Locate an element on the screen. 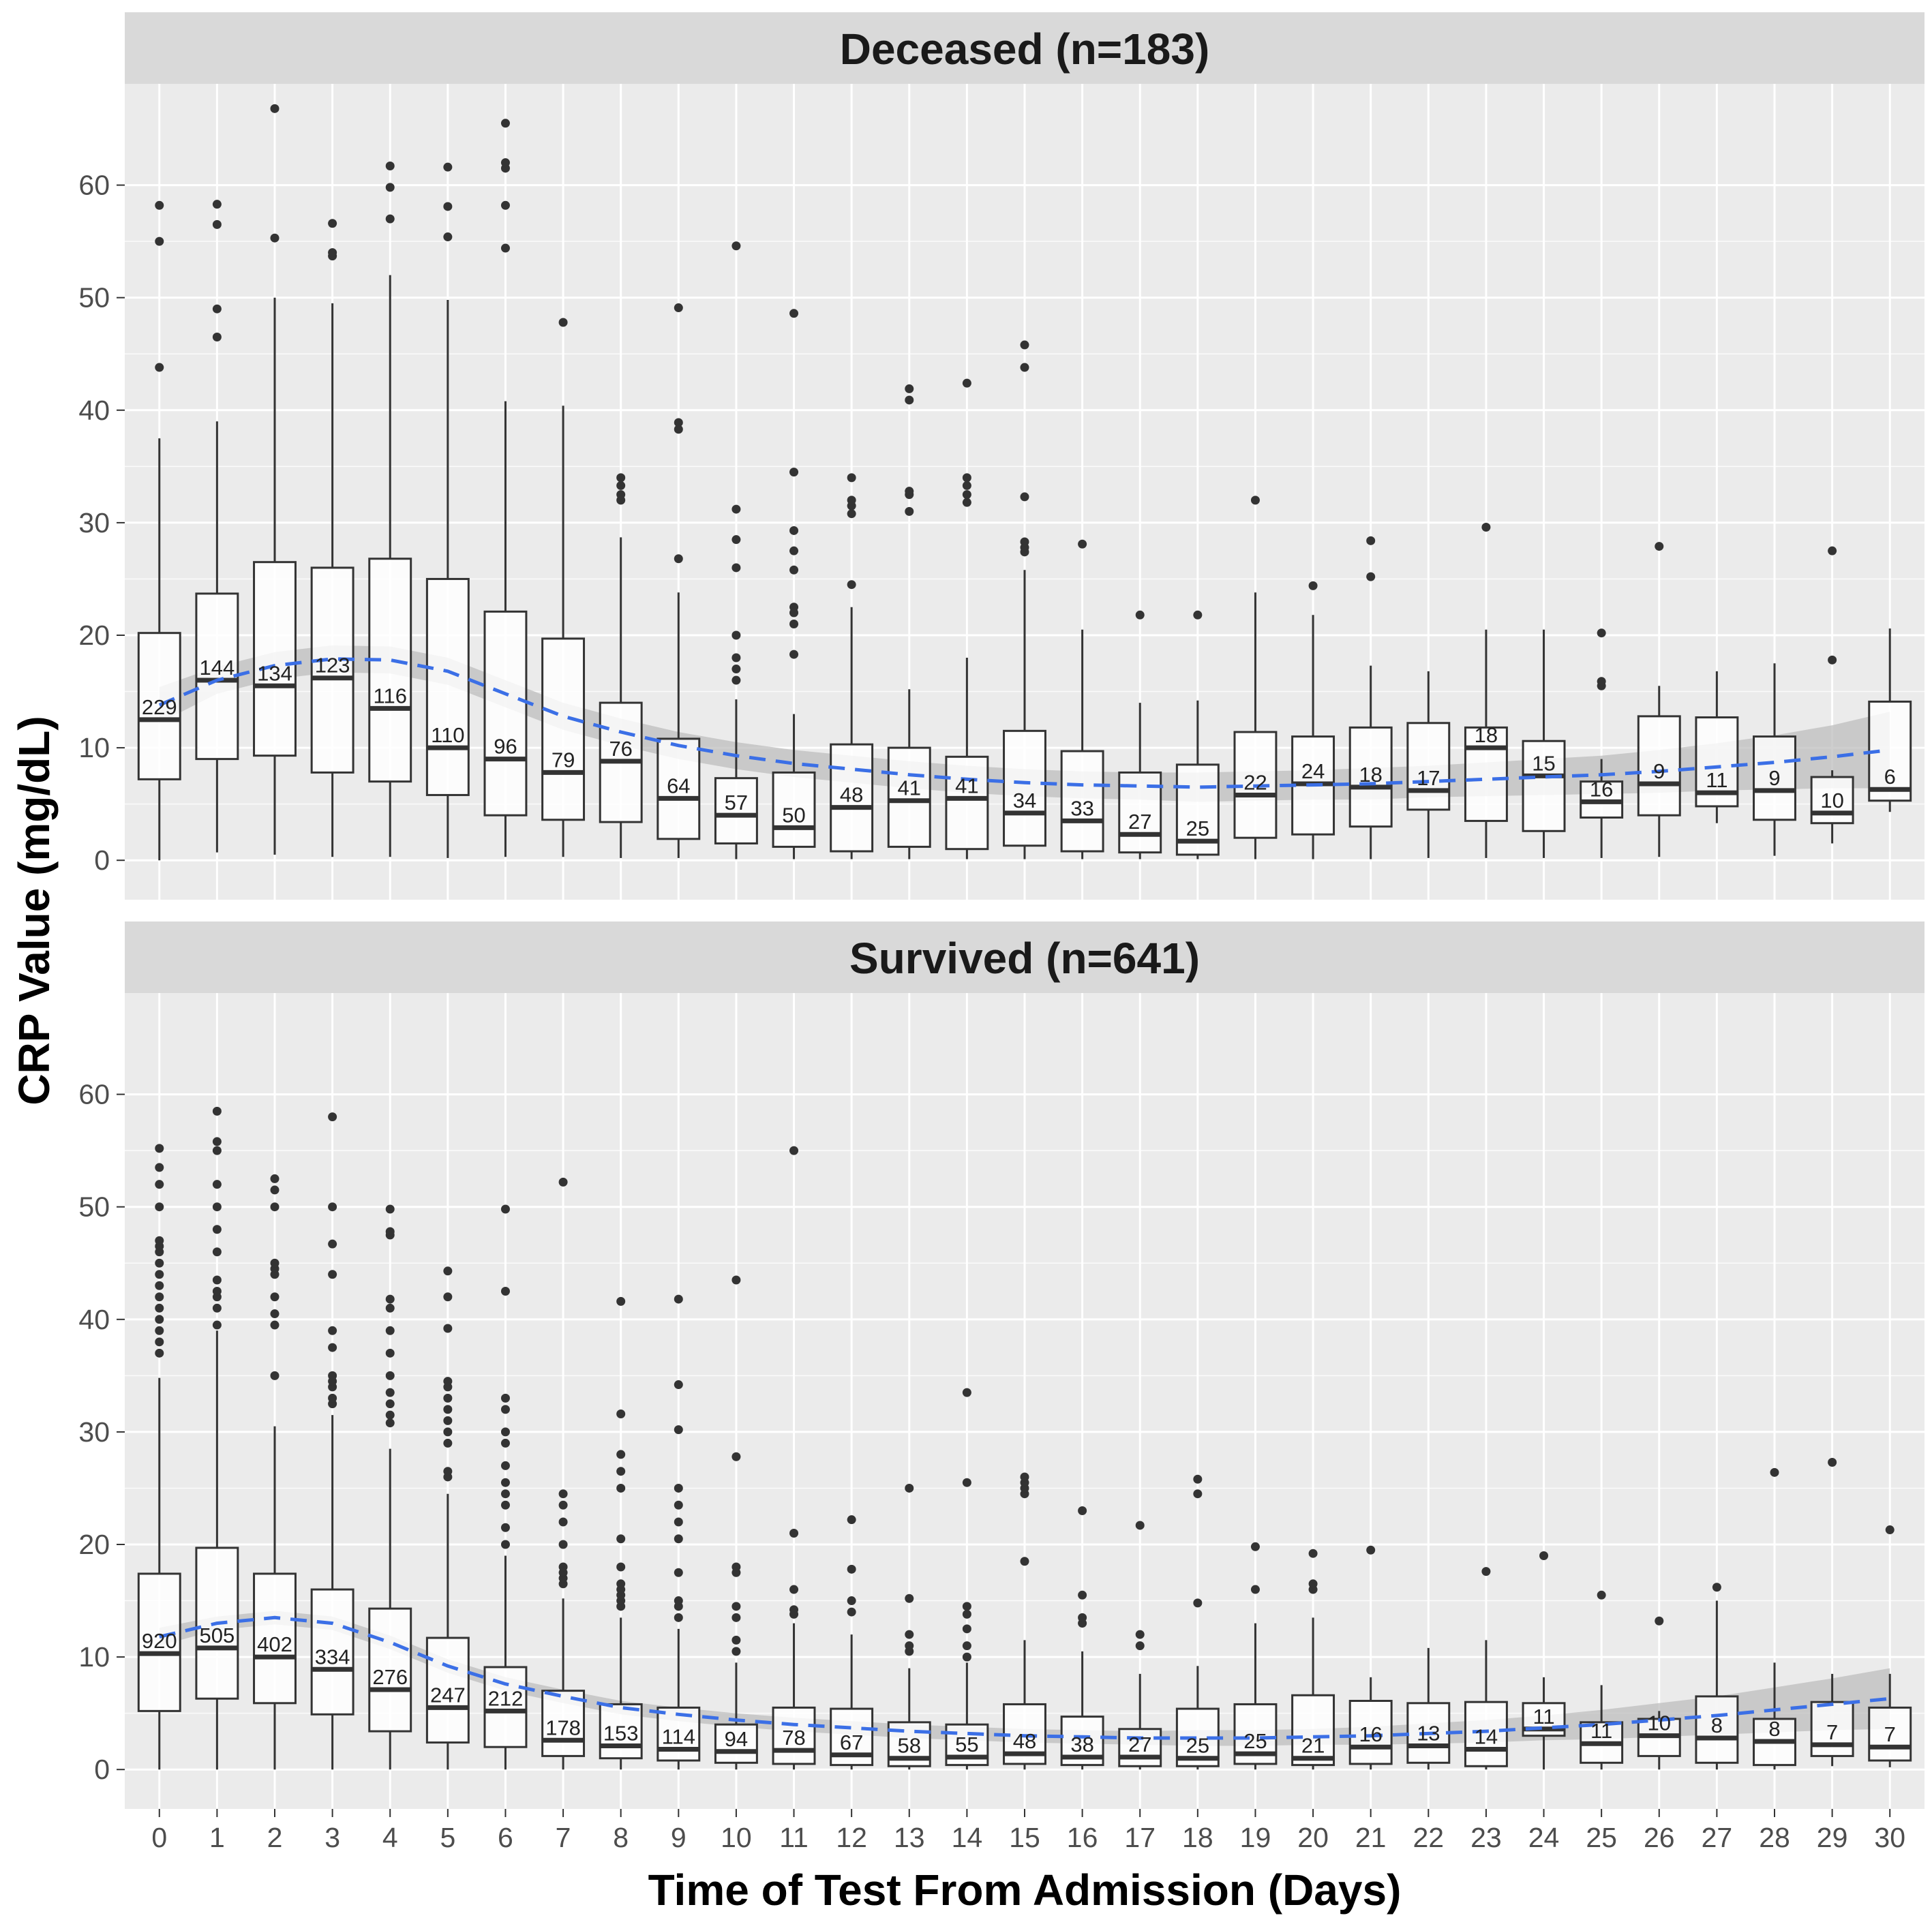 The image size is (1932, 1920). x-tick-label: 25 is located at coordinates (1601, 1837).